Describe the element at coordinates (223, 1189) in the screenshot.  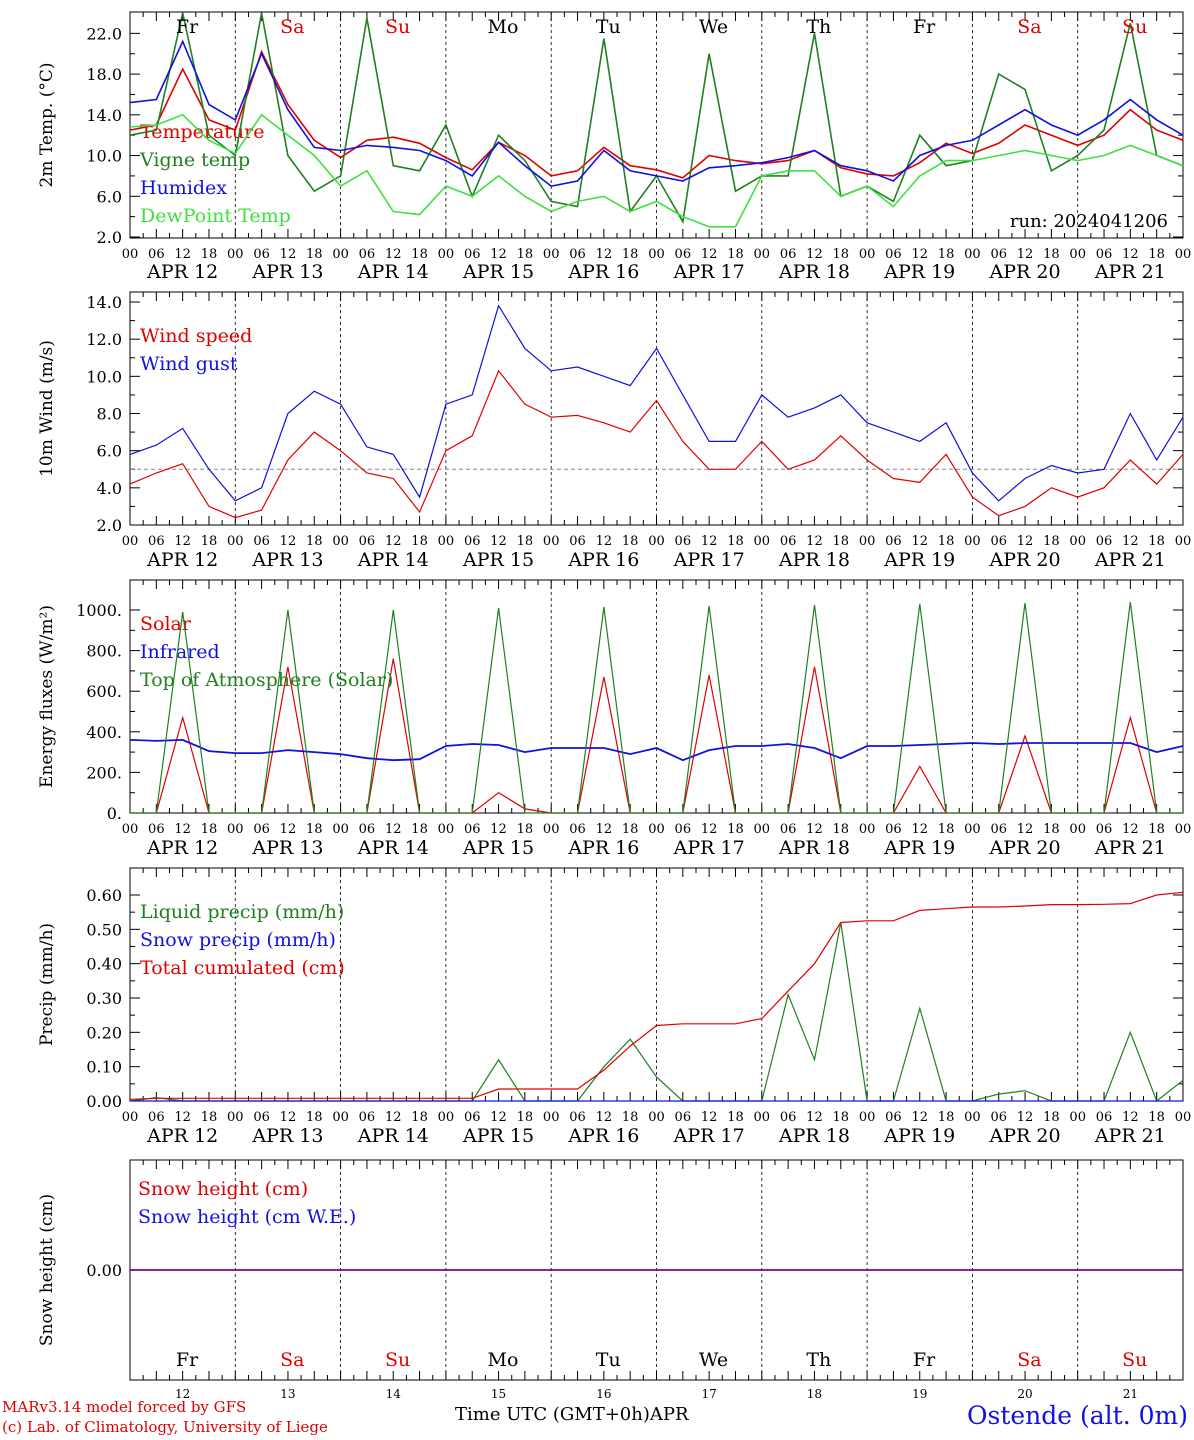
I see `legend-entry: Snow height (cm)` at that location.